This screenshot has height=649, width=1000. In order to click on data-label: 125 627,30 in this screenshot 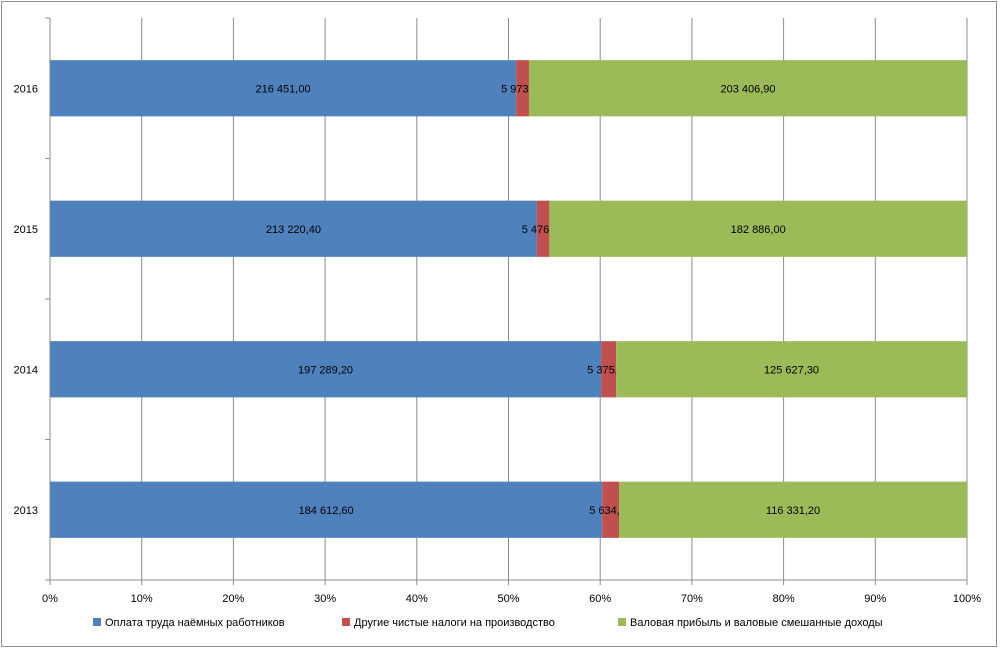, I will do `click(791, 370)`.